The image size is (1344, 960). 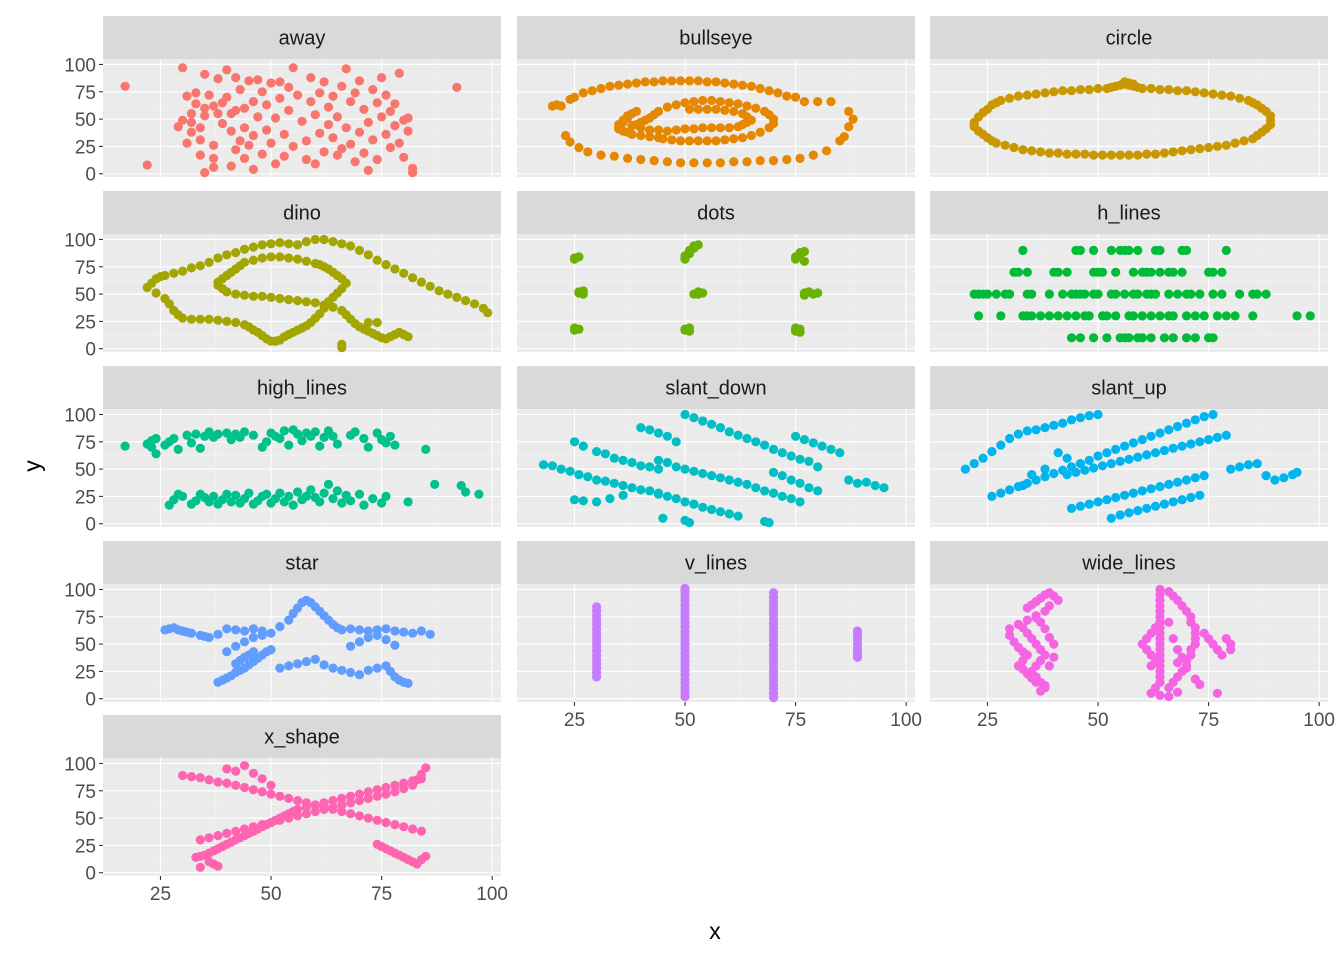 What do you see at coordinates (716, 214) in the screenshot?
I see `facet-strip-label: dots` at bounding box center [716, 214].